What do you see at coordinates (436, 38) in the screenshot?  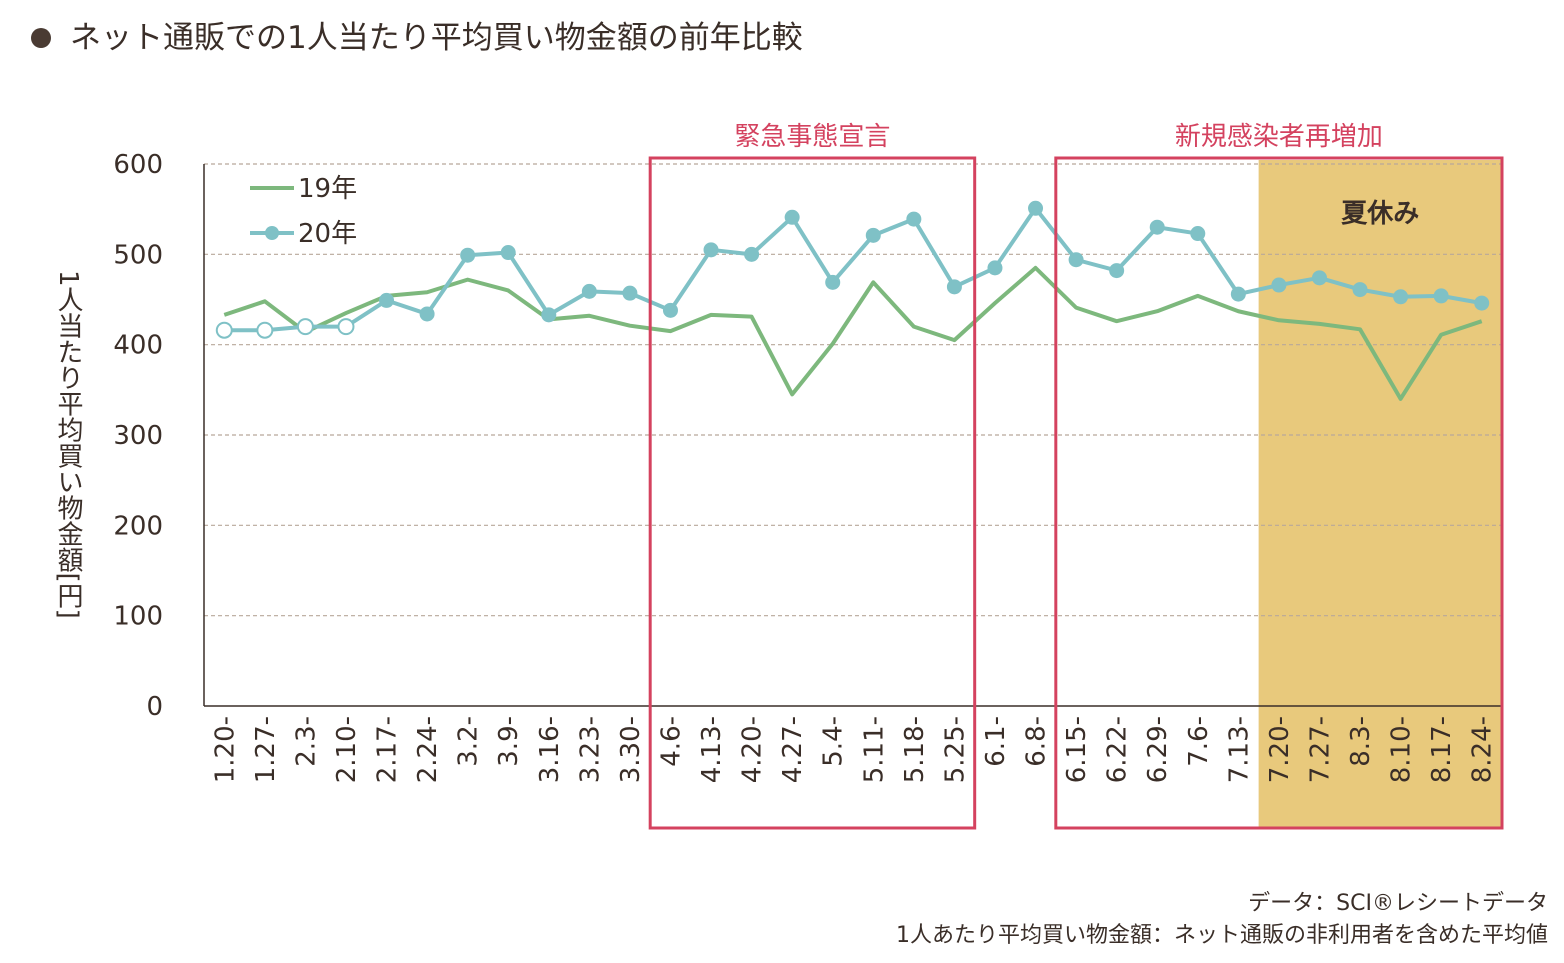 I see `chart-title: ネット通販での1人当たり平均買い物金額の前年比較` at bounding box center [436, 38].